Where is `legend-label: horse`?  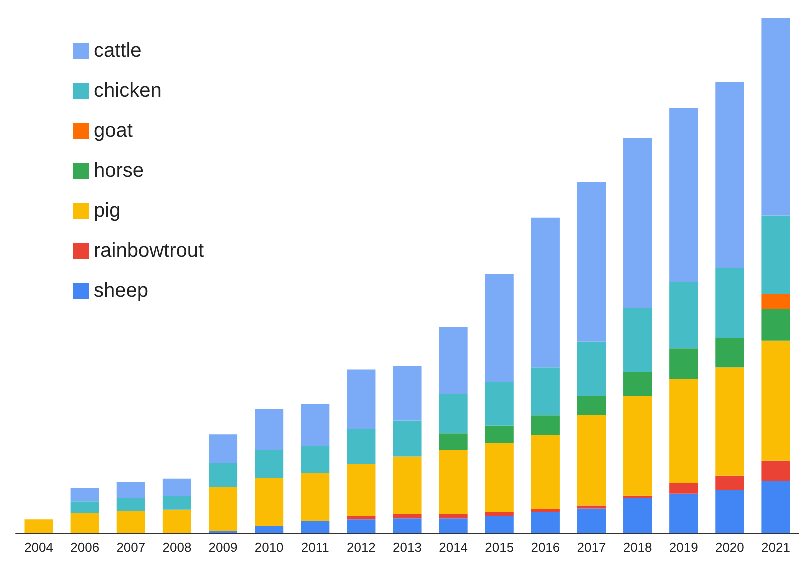
legend-label: horse is located at coordinates (119, 171).